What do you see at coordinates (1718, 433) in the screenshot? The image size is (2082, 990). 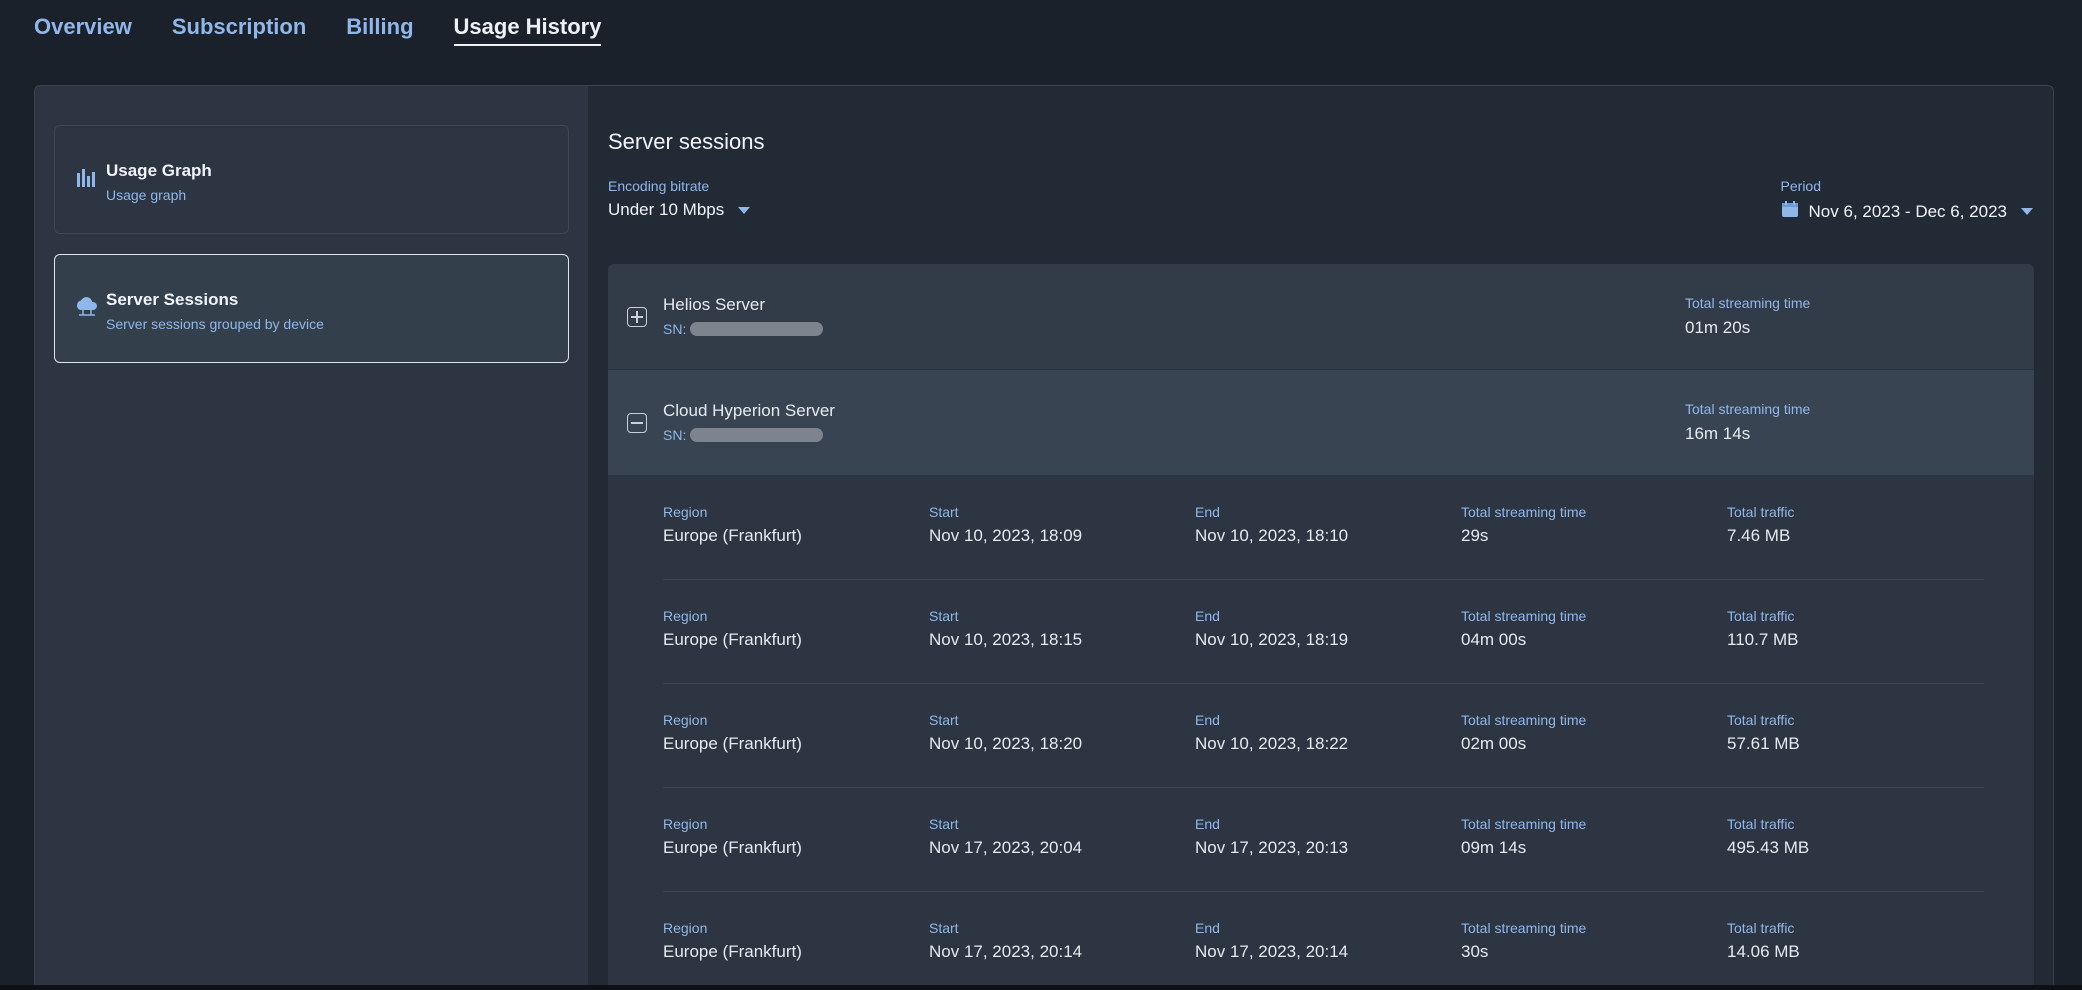 I see `total-time-value: 16m 14s` at bounding box center [1718, 433].